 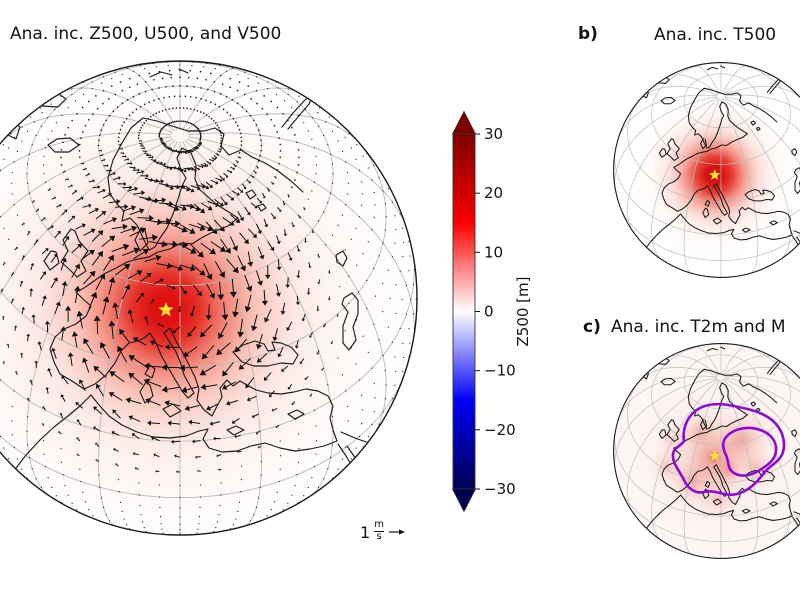 What do you see at coordinates (477, 311) in the screenshot?
I see `colorbar-tick-marks` at bounding box center [477, 311].